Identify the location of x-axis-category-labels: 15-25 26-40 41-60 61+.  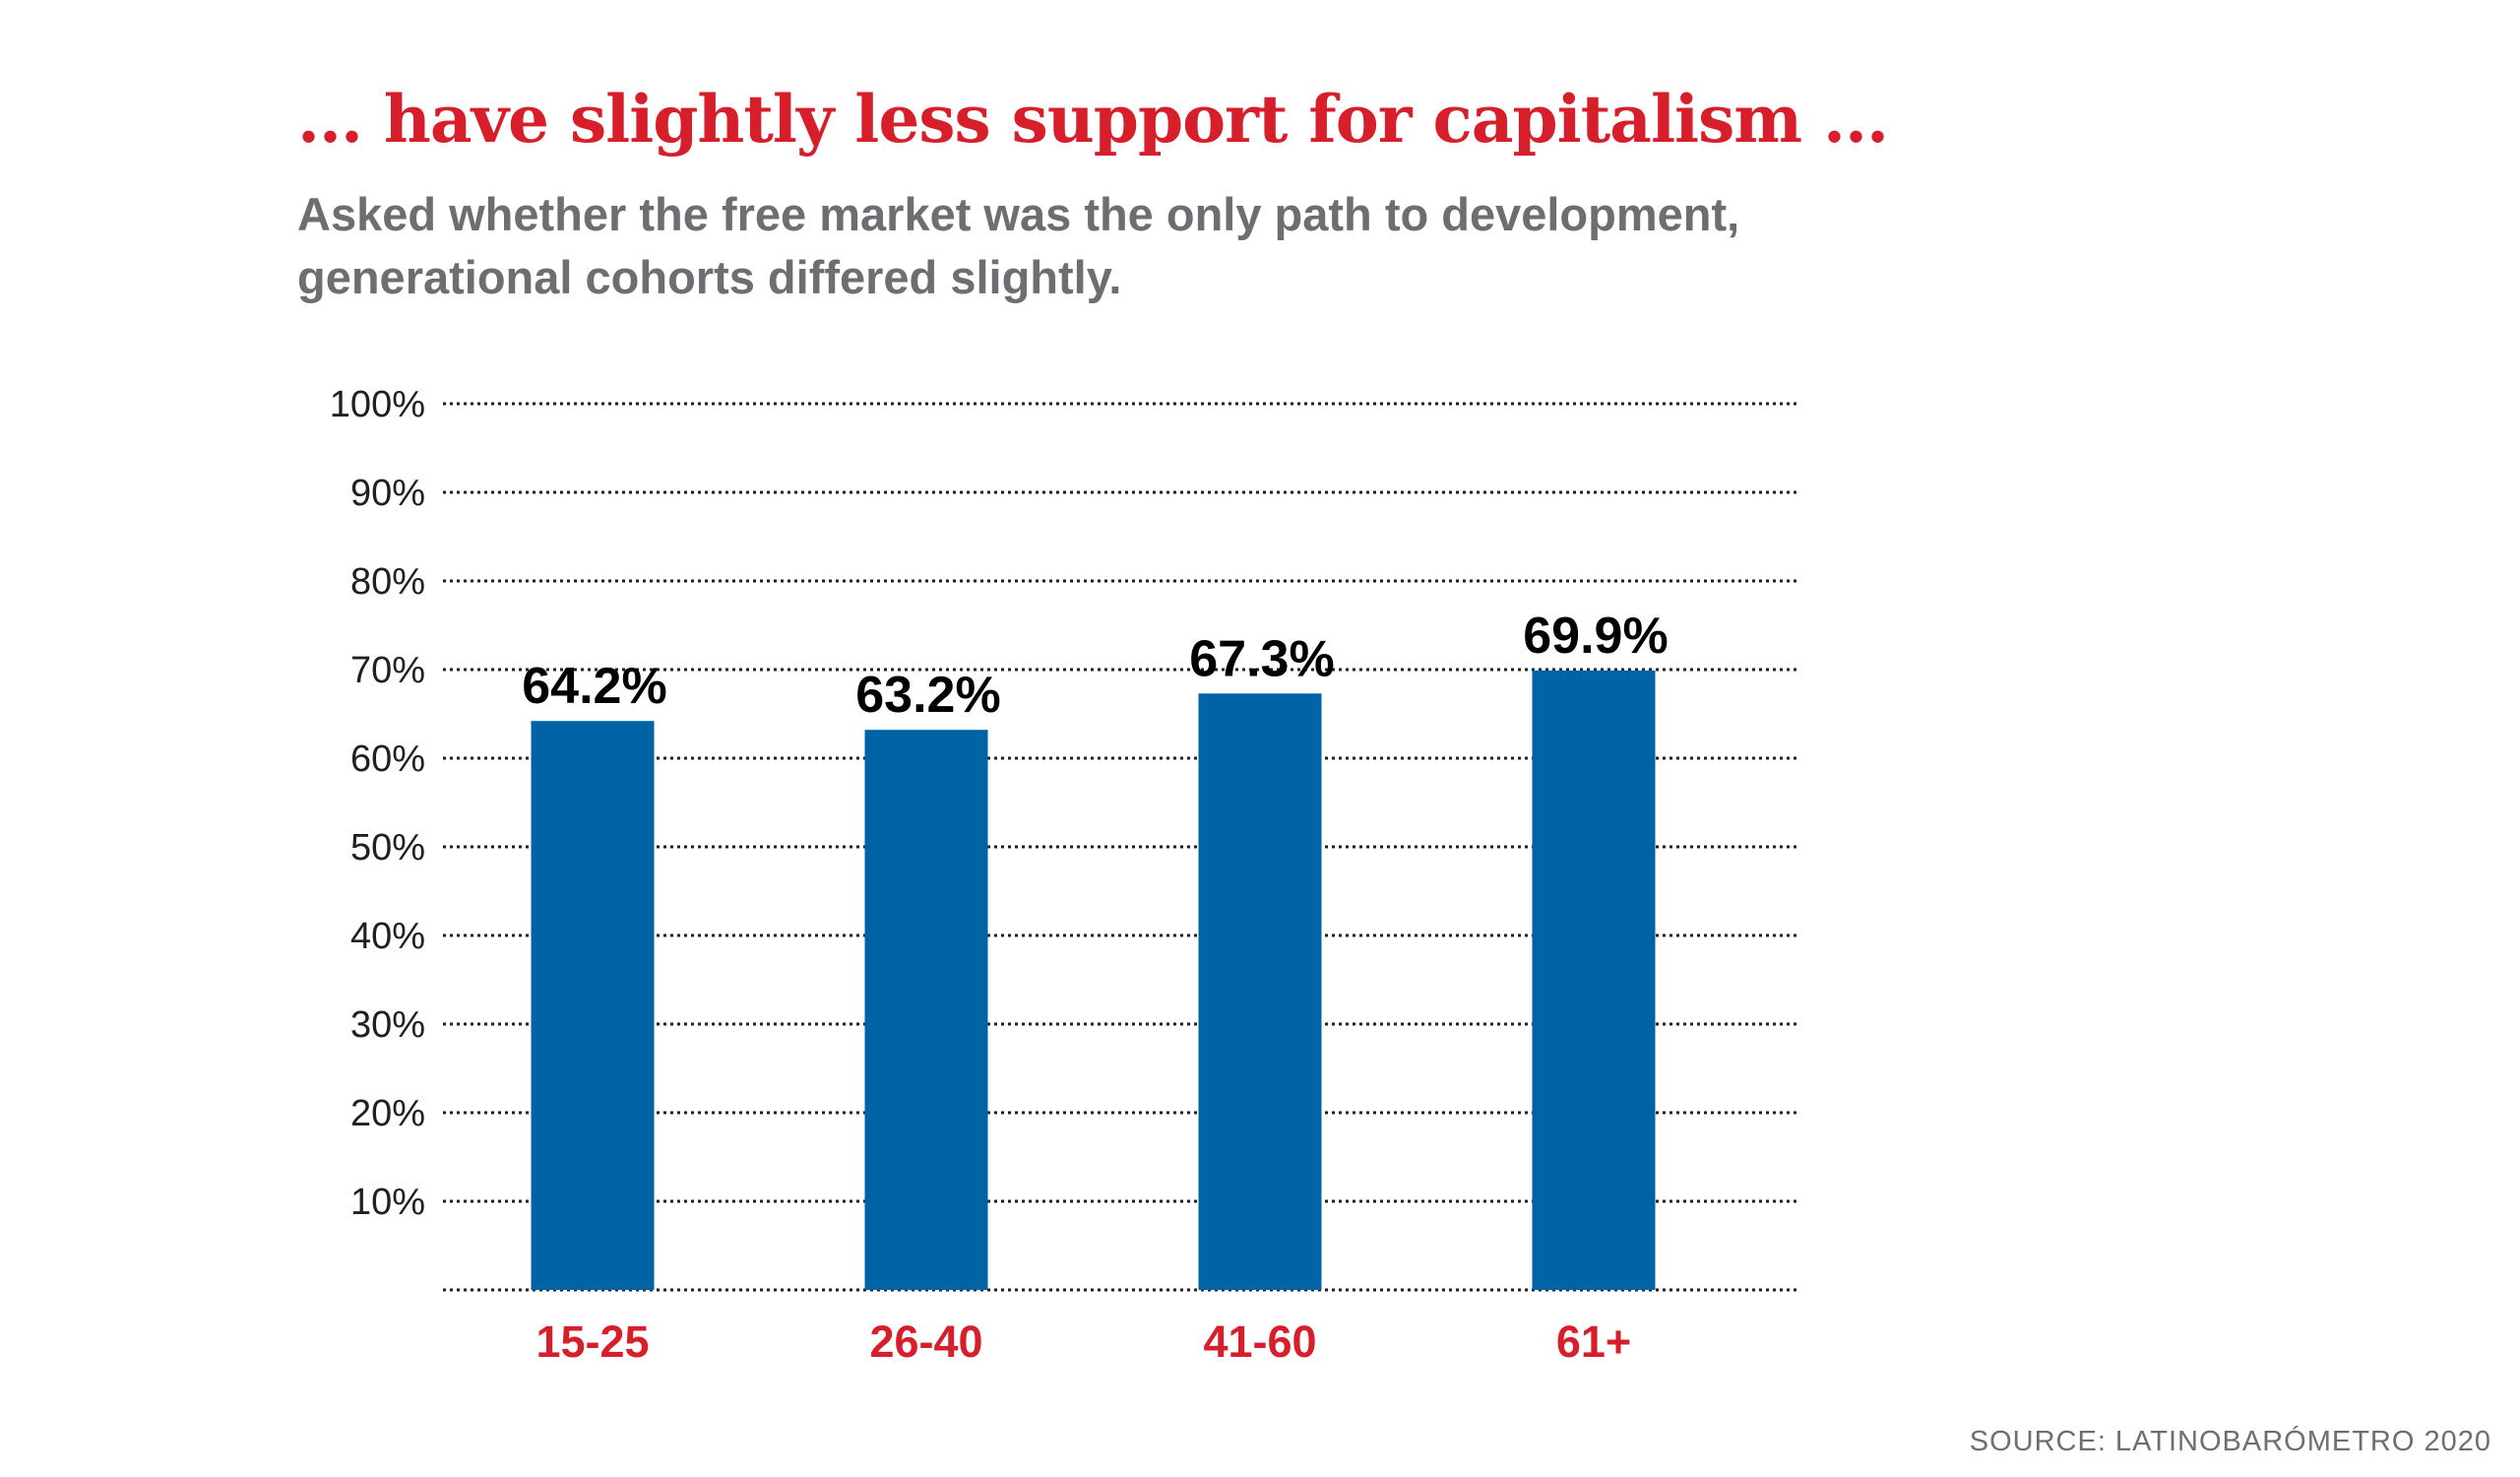
(1083, 1342).